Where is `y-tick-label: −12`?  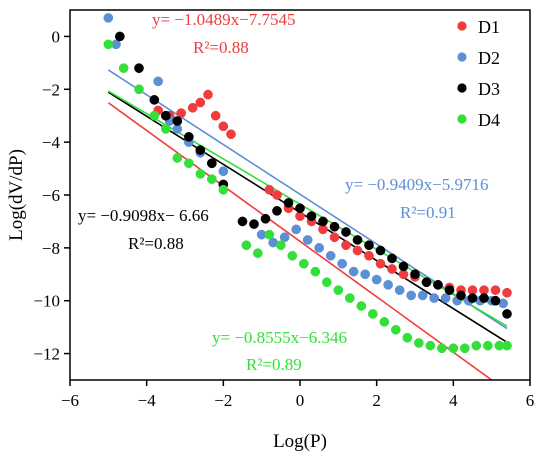
y-tick-label: −12 is located at coordinates (46, 354).